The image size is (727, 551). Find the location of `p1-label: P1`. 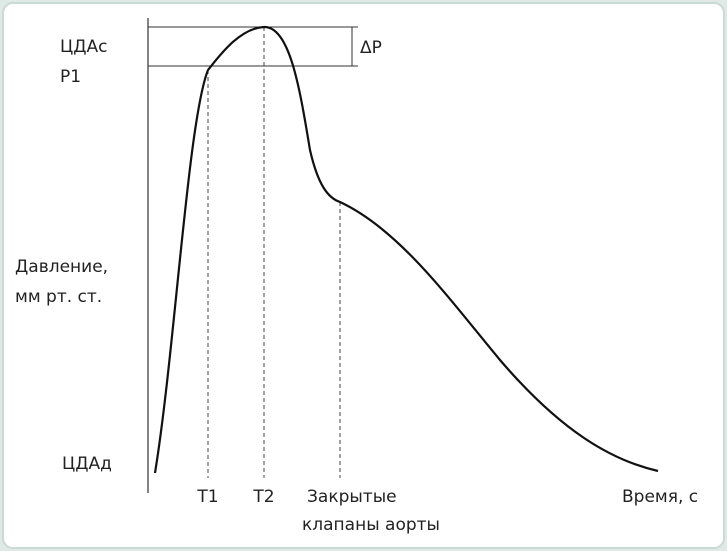

p1-label: P1 is located at coordinates (70, 77).